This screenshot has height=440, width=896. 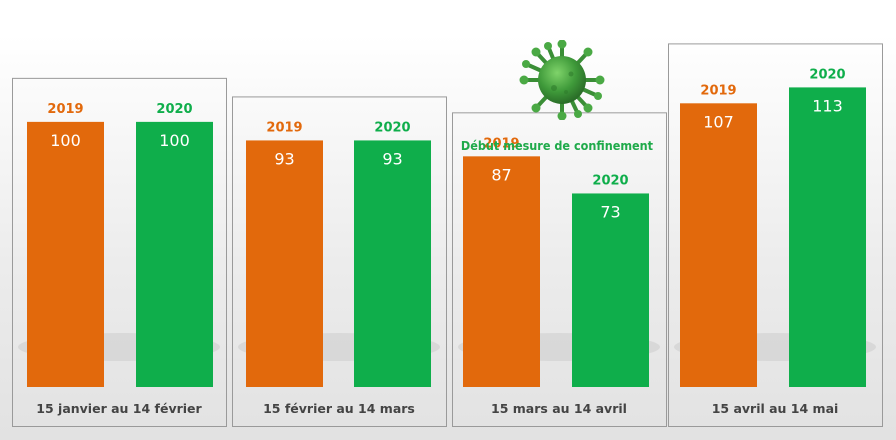 I want to click on category-label: 15 avril au 14 mai, so click(x=775, y=408).